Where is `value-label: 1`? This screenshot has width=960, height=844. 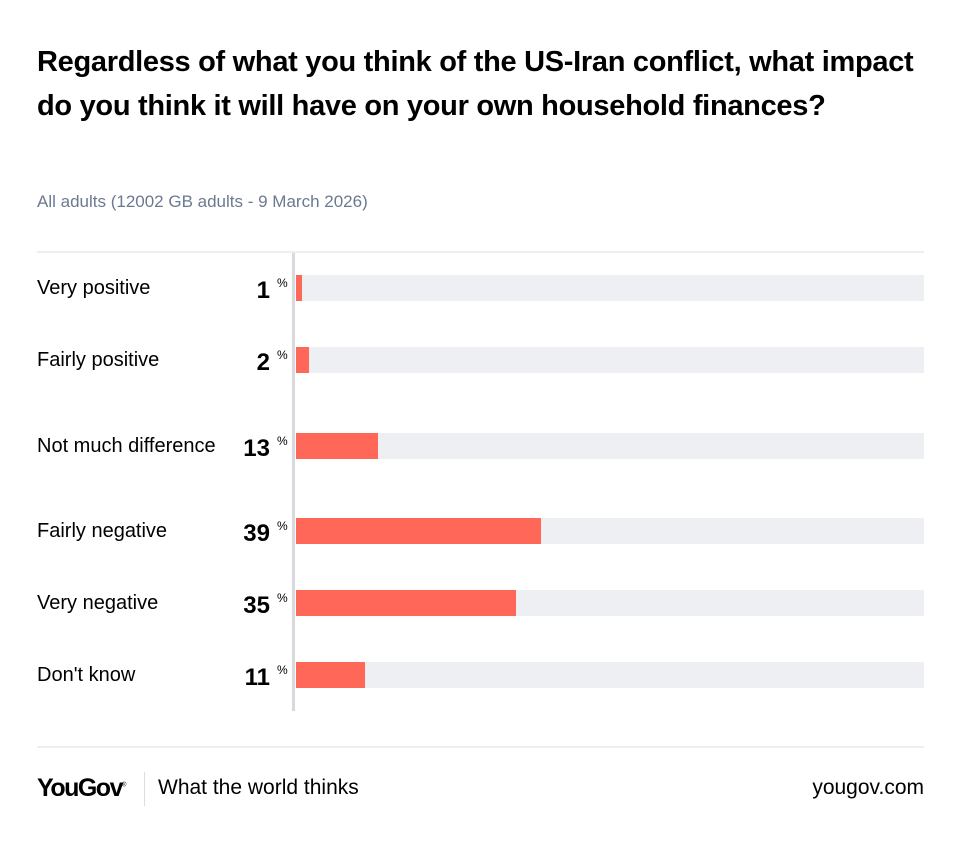
value-label: 1 is located at coordinates (263, 290).